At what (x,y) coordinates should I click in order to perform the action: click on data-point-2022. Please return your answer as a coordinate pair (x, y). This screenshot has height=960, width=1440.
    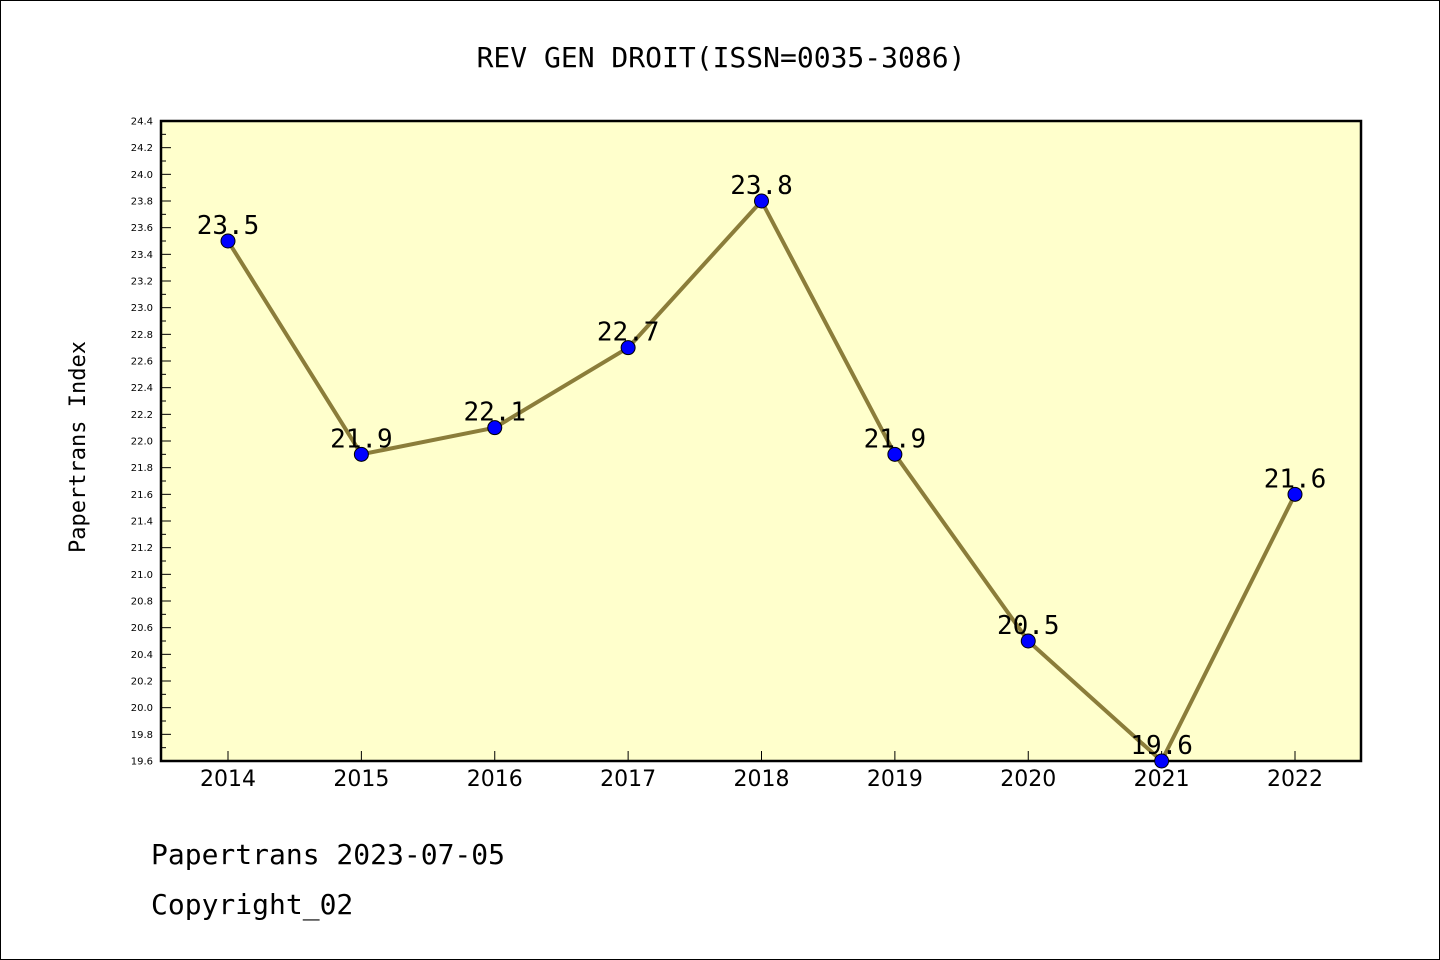
    Looking at the image, I should click on (1295, 494).